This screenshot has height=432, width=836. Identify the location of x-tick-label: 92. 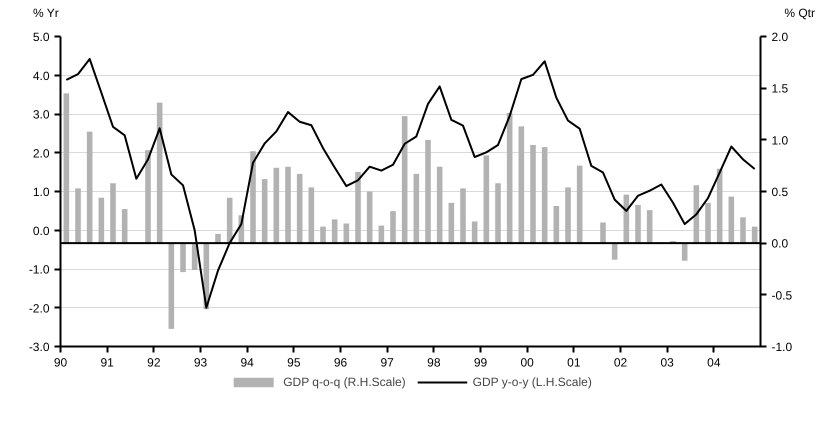
(154, 363).